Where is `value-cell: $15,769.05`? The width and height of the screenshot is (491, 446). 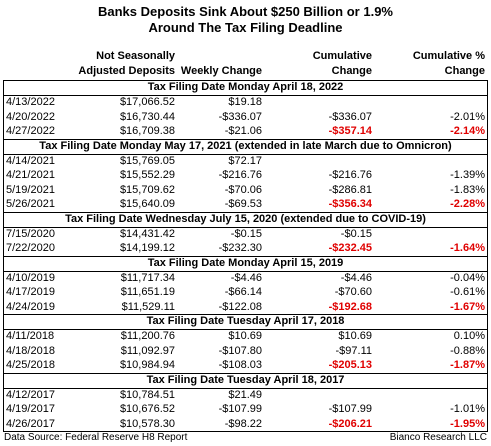 value-cell: $15,769.05 is located at coordinates (147, 160).